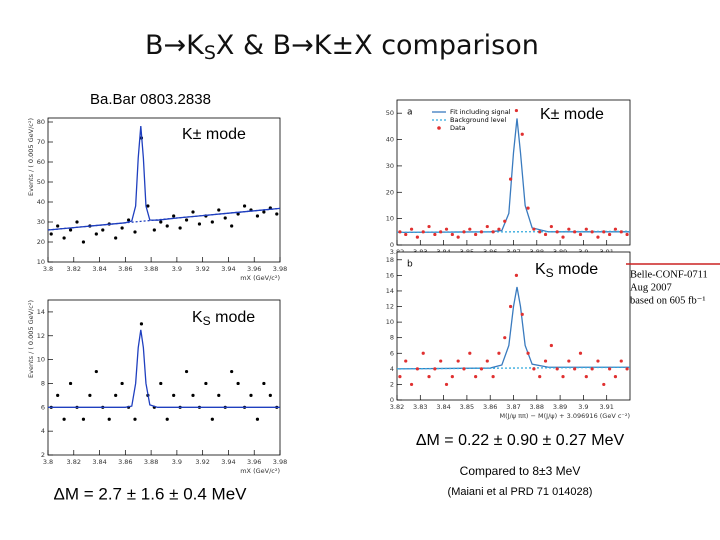  Describe the element at coordinates (669, 274) in the screenshot. I see `belle-note: Belle-CONF-0711` at that location.